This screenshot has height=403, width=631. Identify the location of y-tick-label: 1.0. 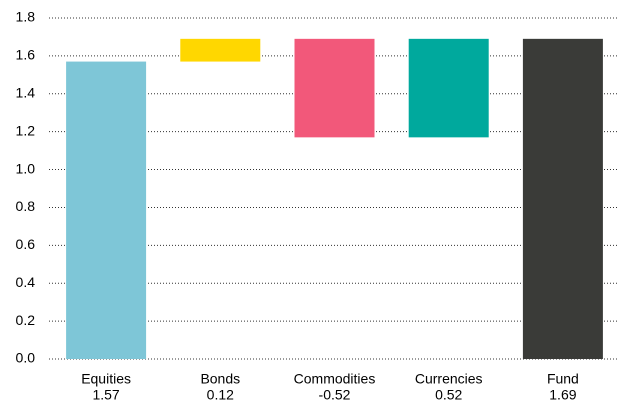
(26, 168).